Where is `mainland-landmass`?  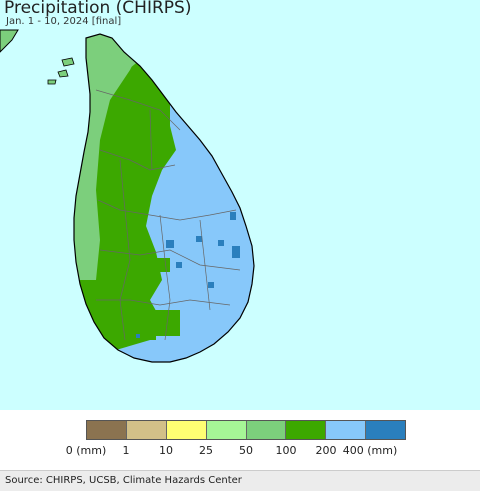
mainland-landmass is located at coordinates (9, 41).